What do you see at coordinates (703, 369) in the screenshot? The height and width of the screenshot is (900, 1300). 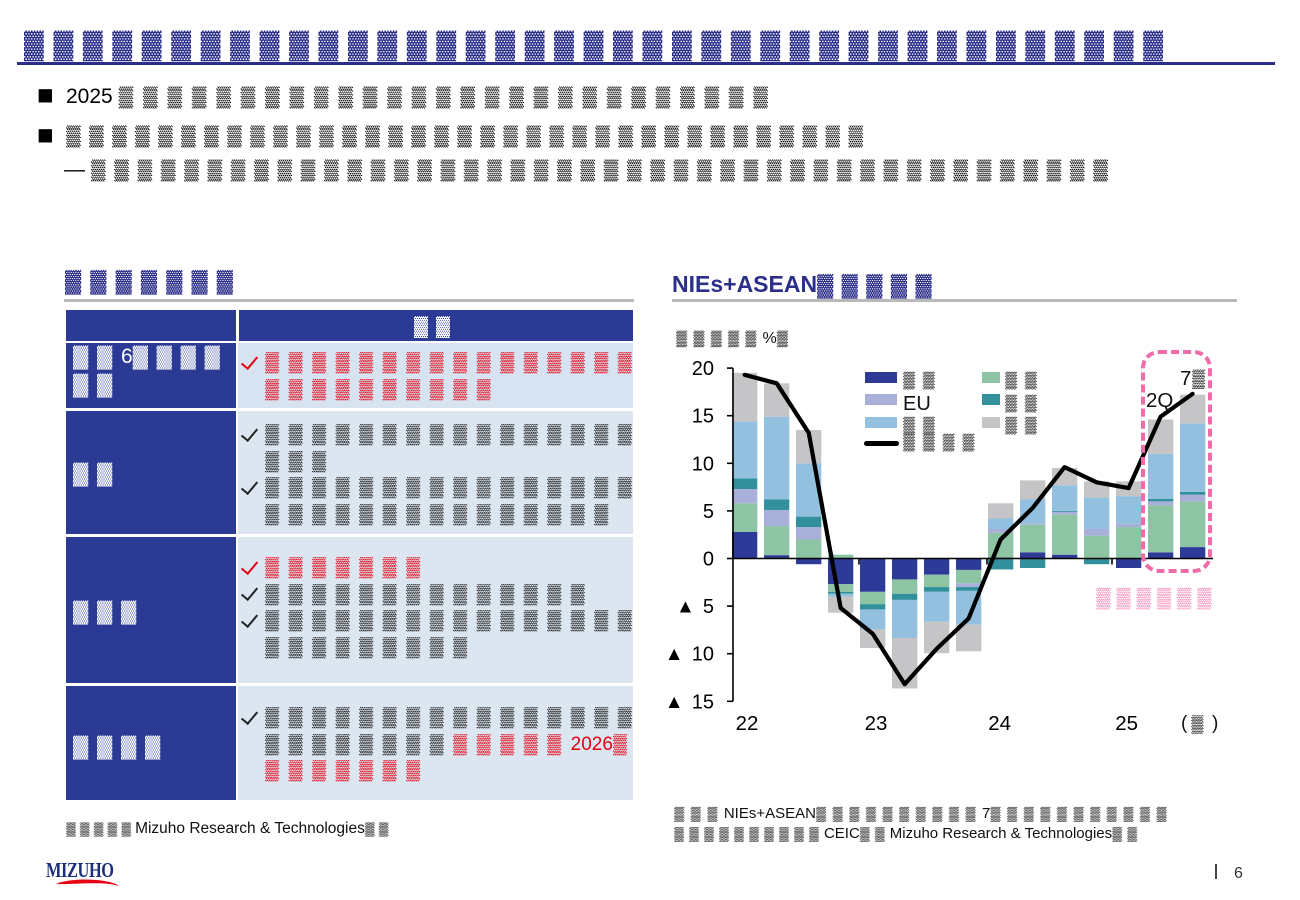 I see `svg-text: 20` at bounding box center [703, 369].